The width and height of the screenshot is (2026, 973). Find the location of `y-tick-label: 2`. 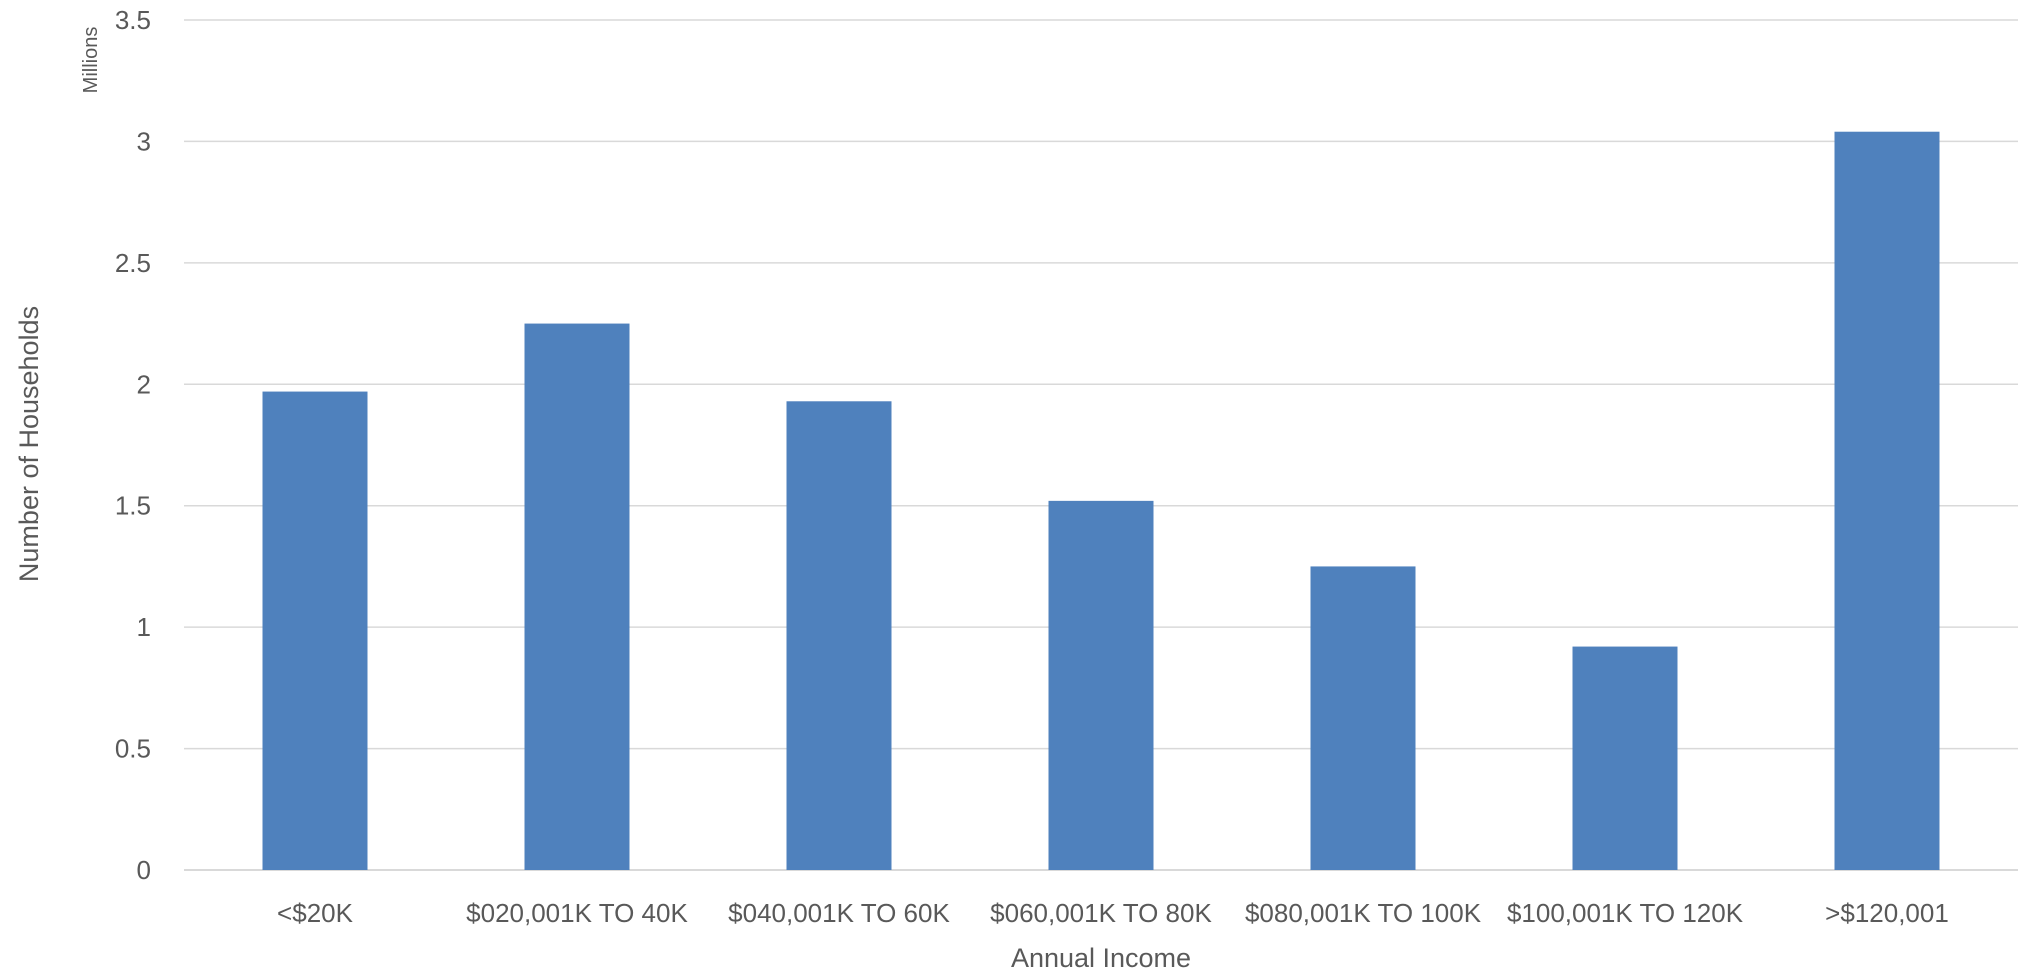

y-tick-label: 2 is located at coordinates (144, 384).